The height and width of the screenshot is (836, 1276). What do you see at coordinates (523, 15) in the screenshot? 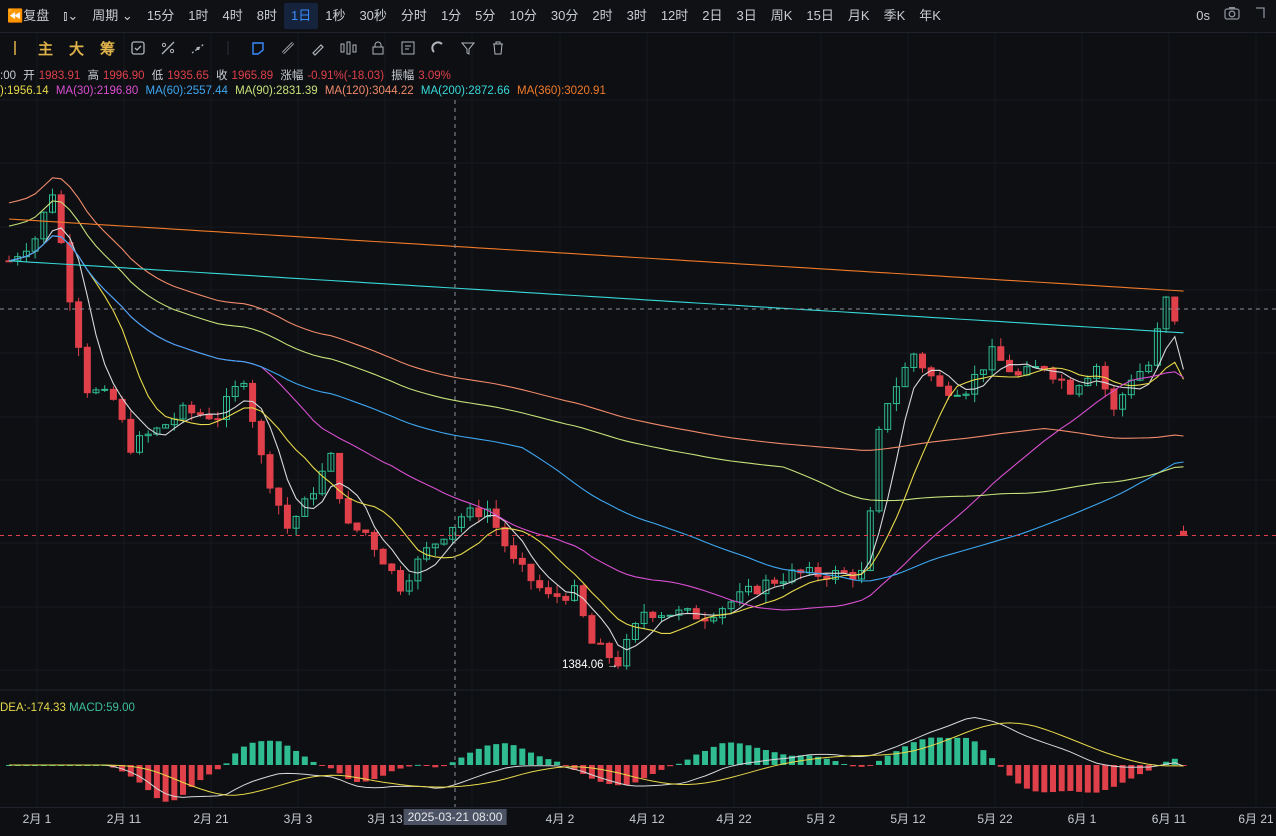
I see `interval-10m: 10分` at bounding box center [523, 15].